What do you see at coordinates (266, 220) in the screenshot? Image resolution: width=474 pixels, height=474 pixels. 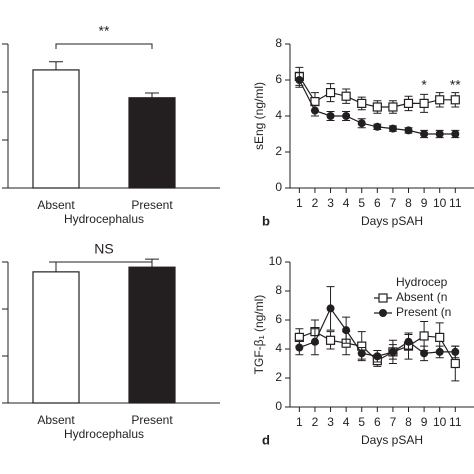 I see `panel-label: b` at bounding box center [266, 220].